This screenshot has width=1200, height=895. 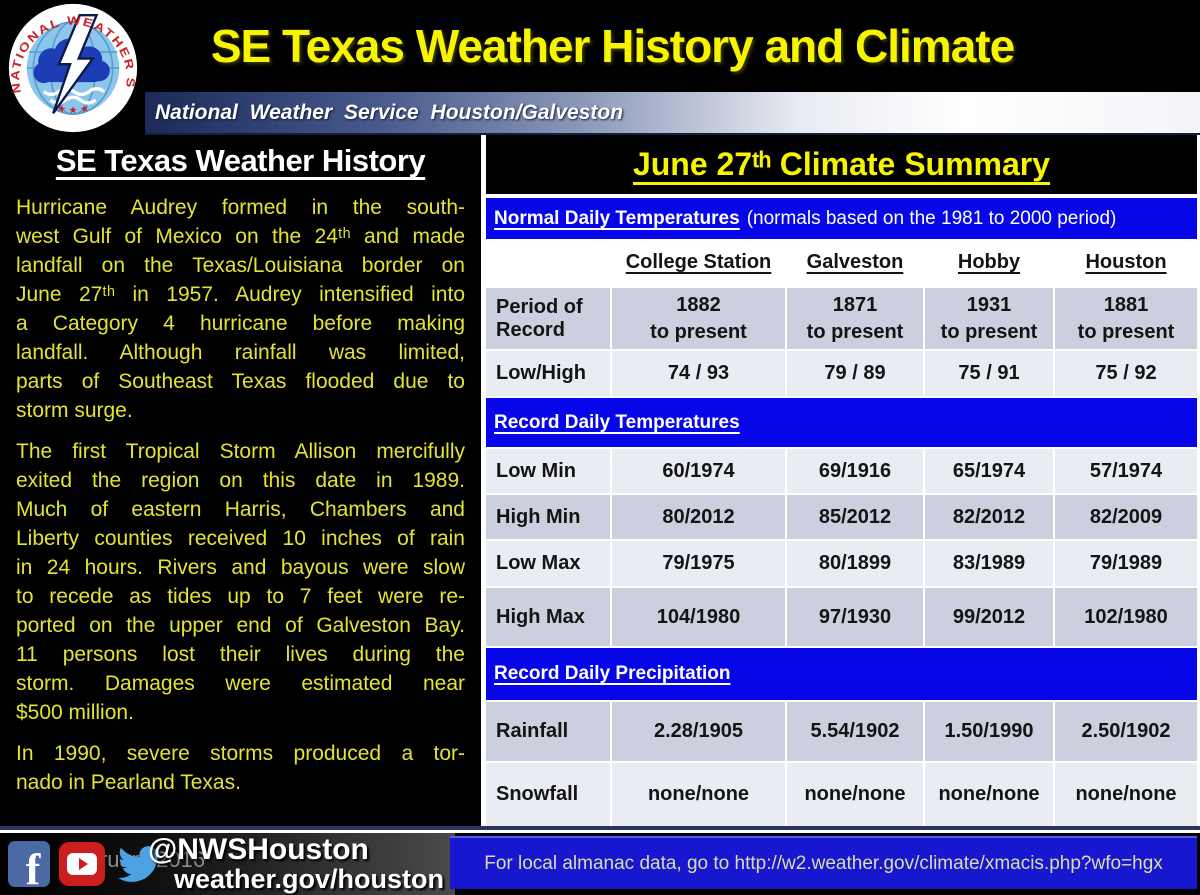 I want to click on column-header-college-station: College Station, so click(x=698, y=262).